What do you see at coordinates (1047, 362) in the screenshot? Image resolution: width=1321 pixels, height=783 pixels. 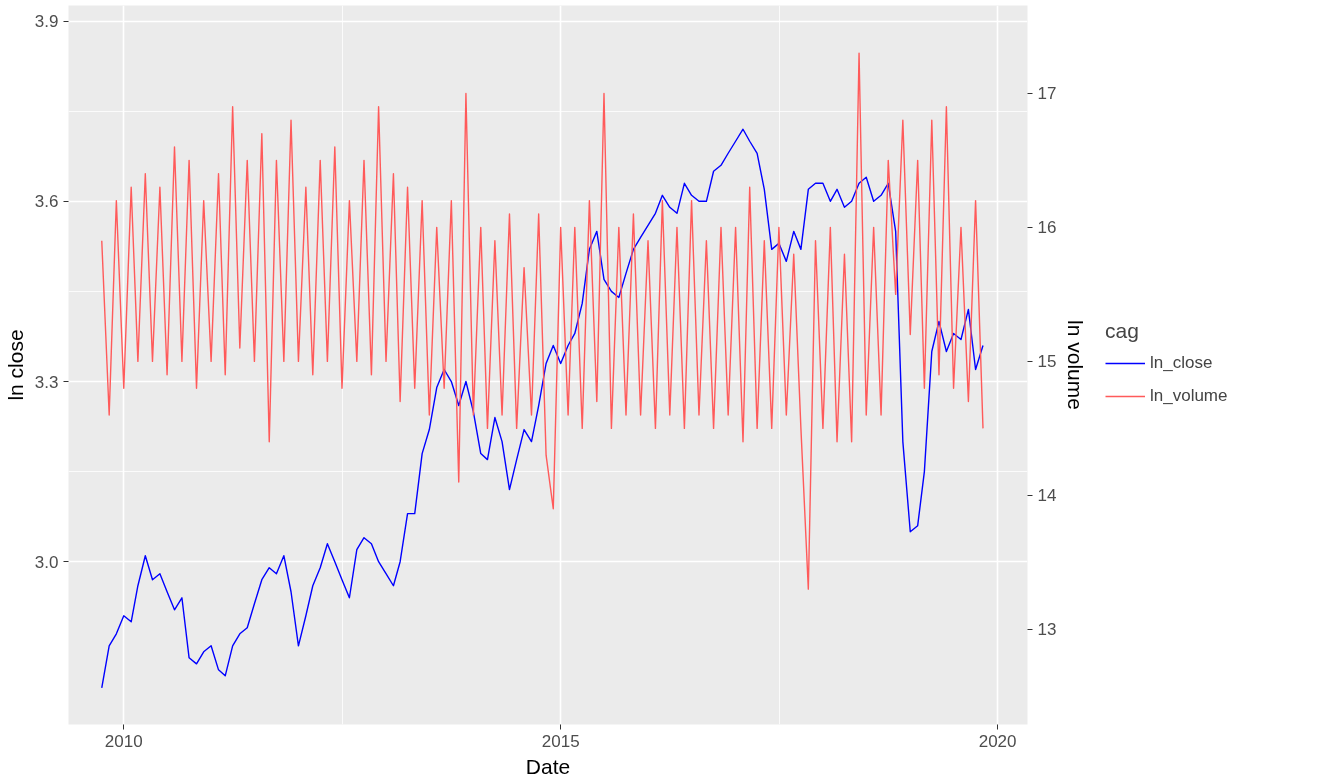 I see `y2-tick-label: 15` at bounding box center [1047, 362].